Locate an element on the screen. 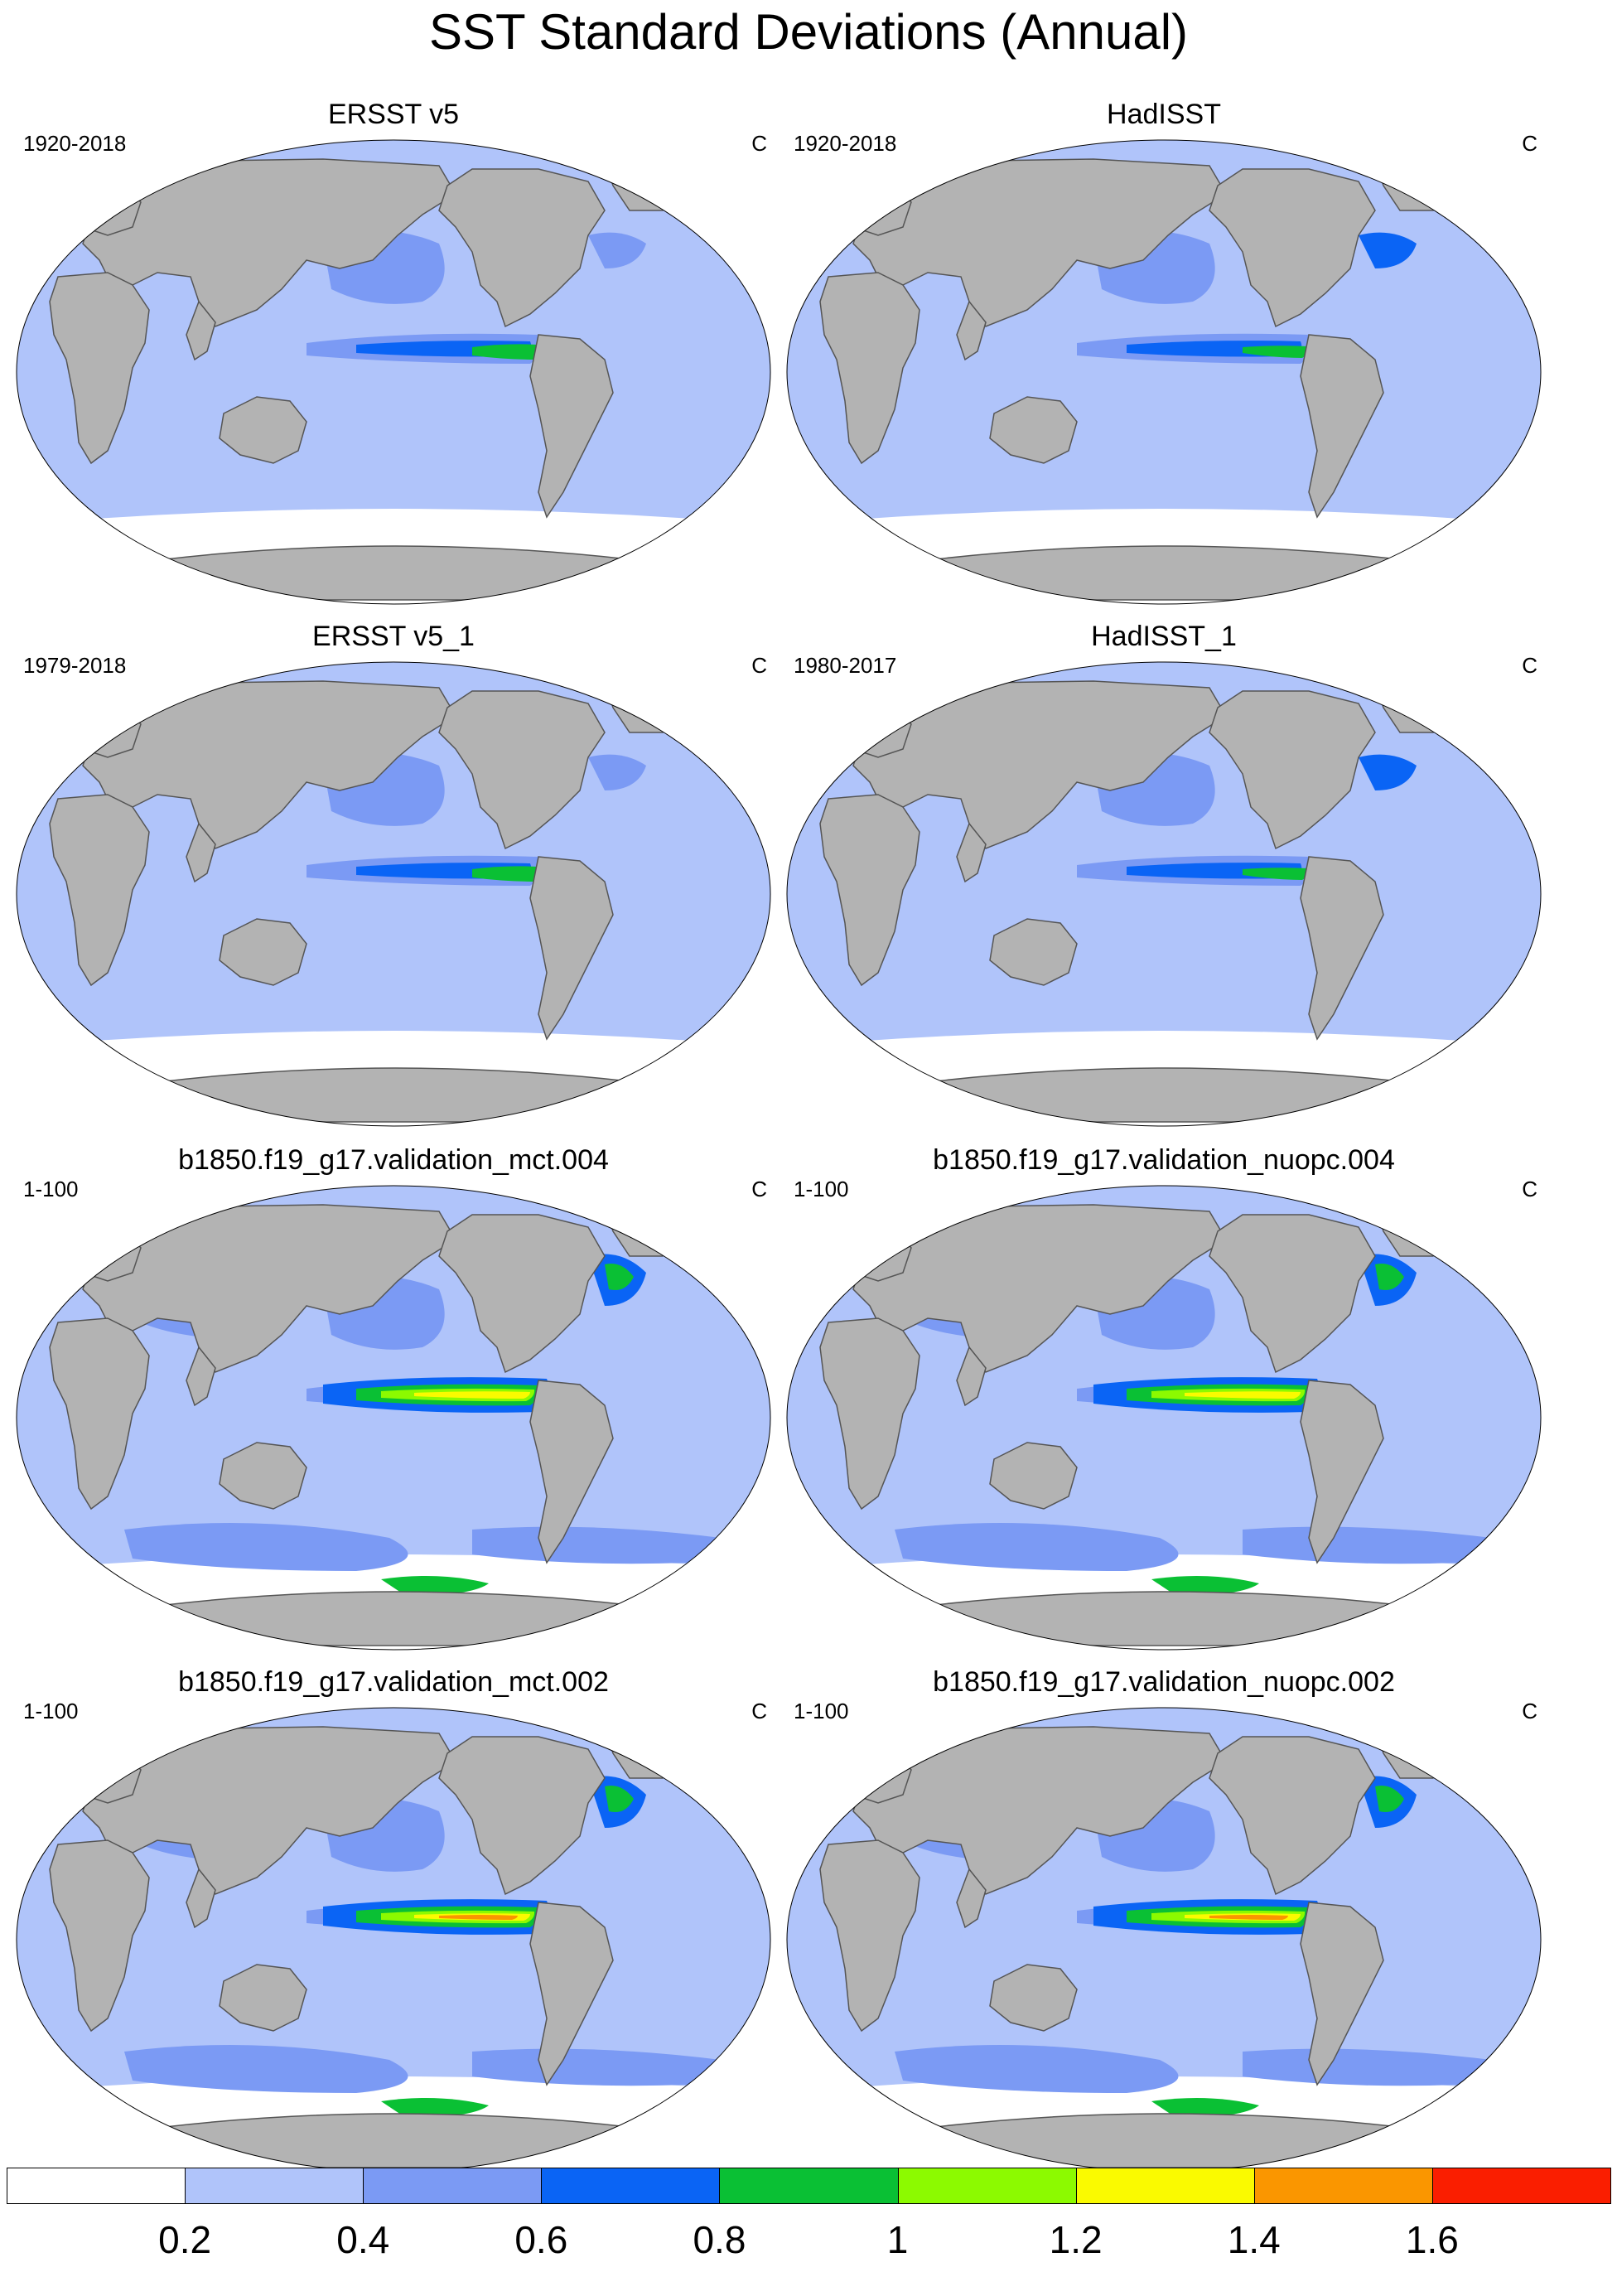  colorbar-label: 0.6 is located at coordinates (541, 2240).